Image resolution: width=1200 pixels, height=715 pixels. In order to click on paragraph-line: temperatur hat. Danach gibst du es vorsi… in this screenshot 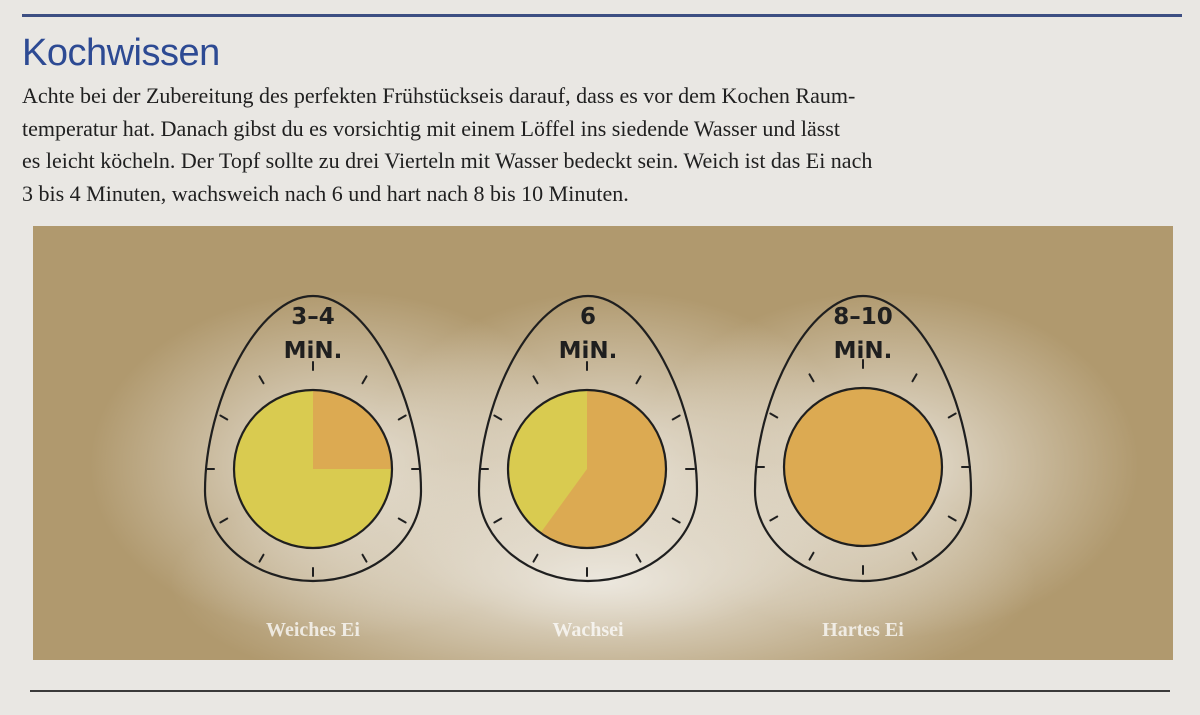, I will do `click(431, 128)`.